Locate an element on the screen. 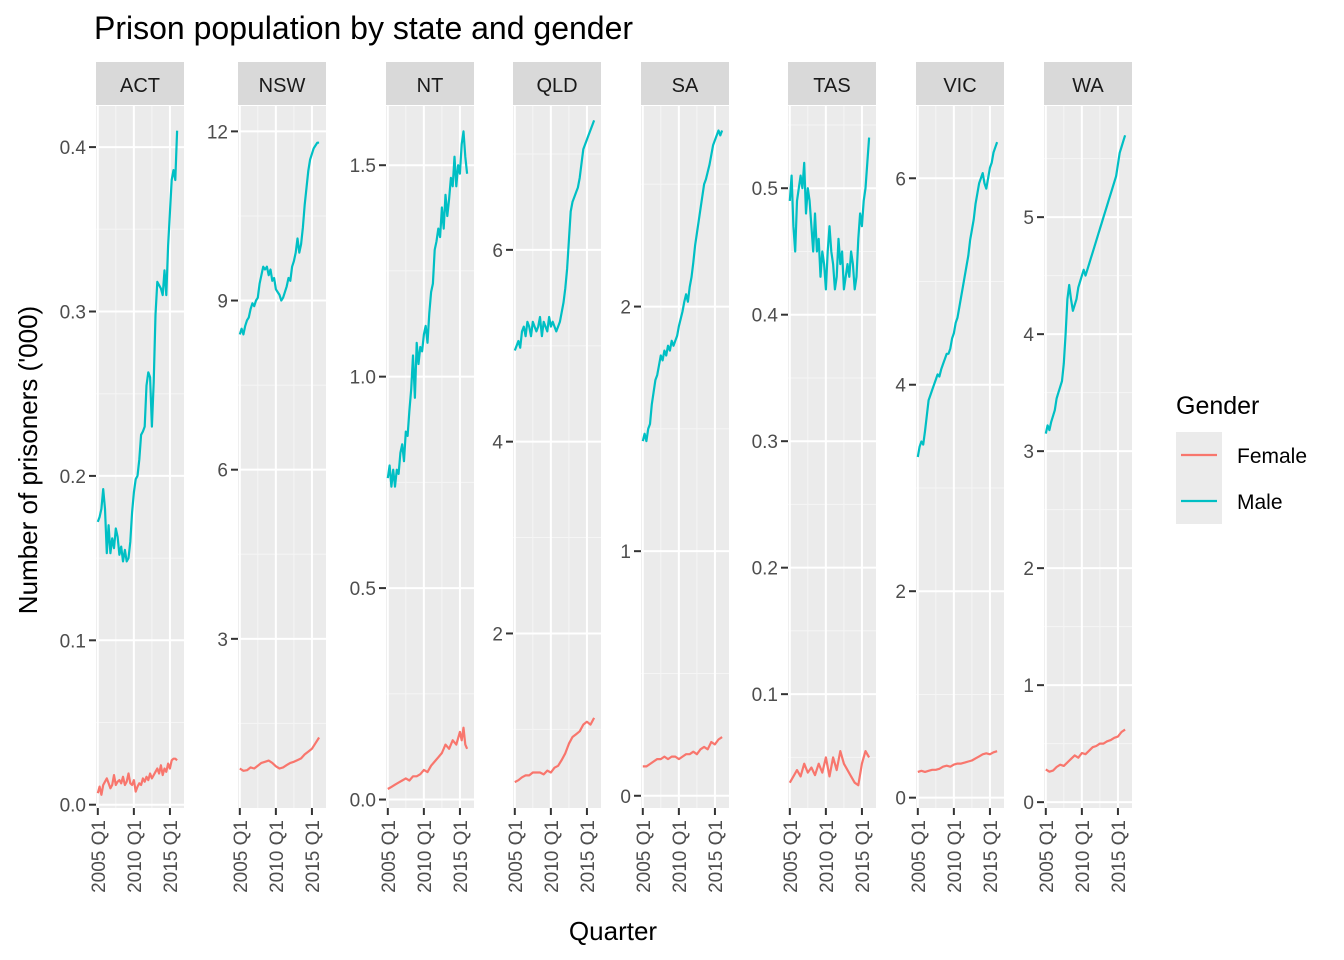 This screenshot has width=1344, height=960. facet-nsw: NSW 2005 Q1 2010 Q1 2015 Q1 3 6 9 12 is located at coordinates (266, 477).